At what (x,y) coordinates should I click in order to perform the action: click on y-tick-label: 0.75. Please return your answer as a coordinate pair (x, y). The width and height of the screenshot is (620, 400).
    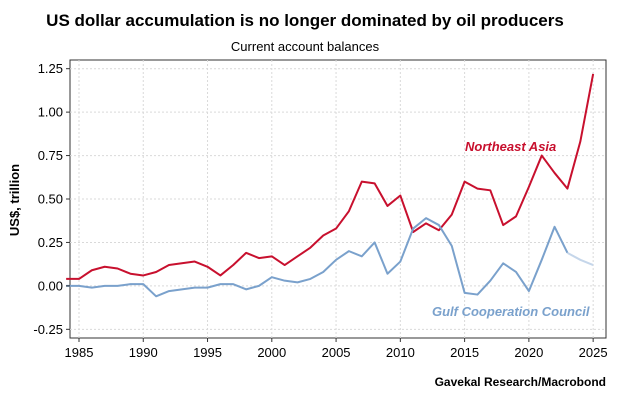
    Looking at the image, I should click on (50, 155).